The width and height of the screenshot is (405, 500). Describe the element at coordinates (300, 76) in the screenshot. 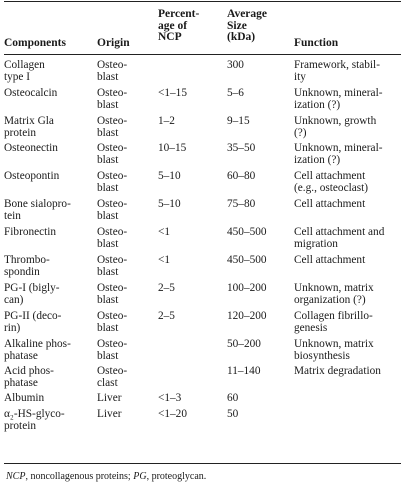

I see `cell-line: ity` at that location.